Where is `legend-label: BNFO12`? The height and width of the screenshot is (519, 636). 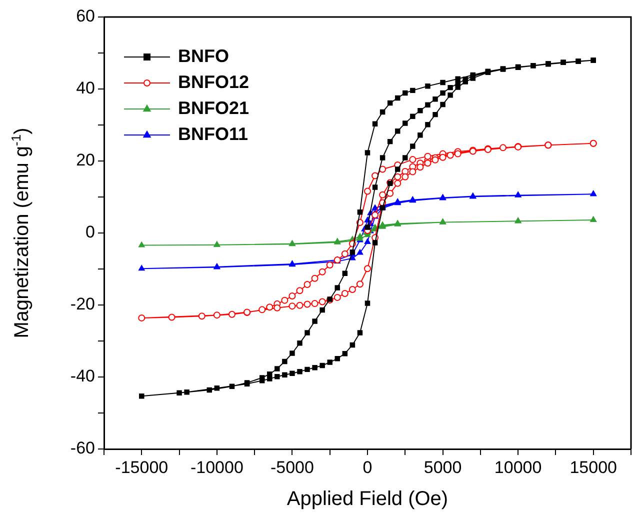 legend-label: BNFO12 is located at coordinates (214, 82).